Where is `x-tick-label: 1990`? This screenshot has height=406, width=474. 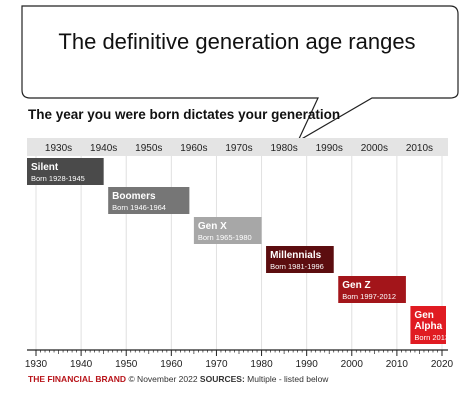 x-tick-label: 1990 is located at coordinates (307, 364).